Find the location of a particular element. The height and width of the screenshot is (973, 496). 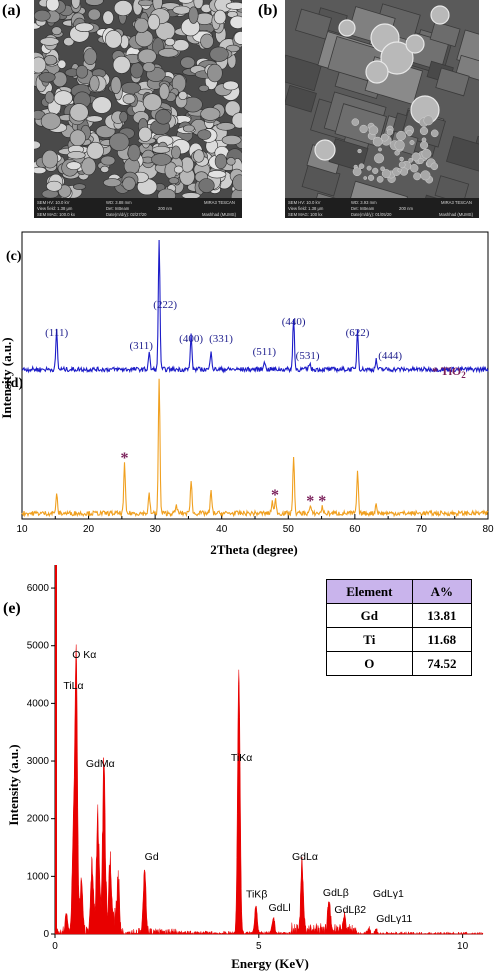

eds-peak-label: GdLβ is located at coordinates (336, 893).